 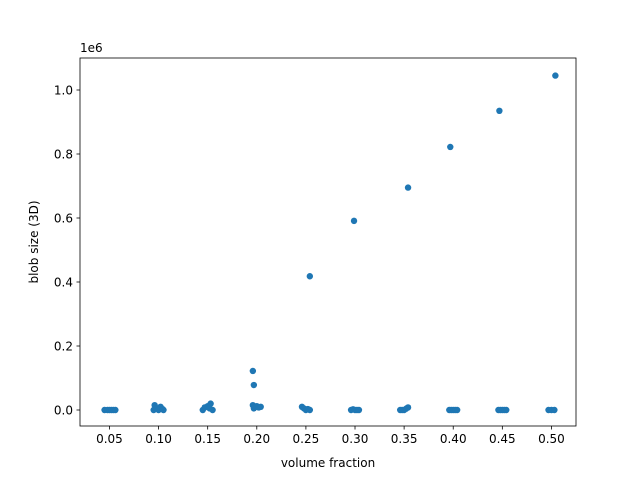 I want to click on y-tick-label: 0.2, so click(x=63, y=346).